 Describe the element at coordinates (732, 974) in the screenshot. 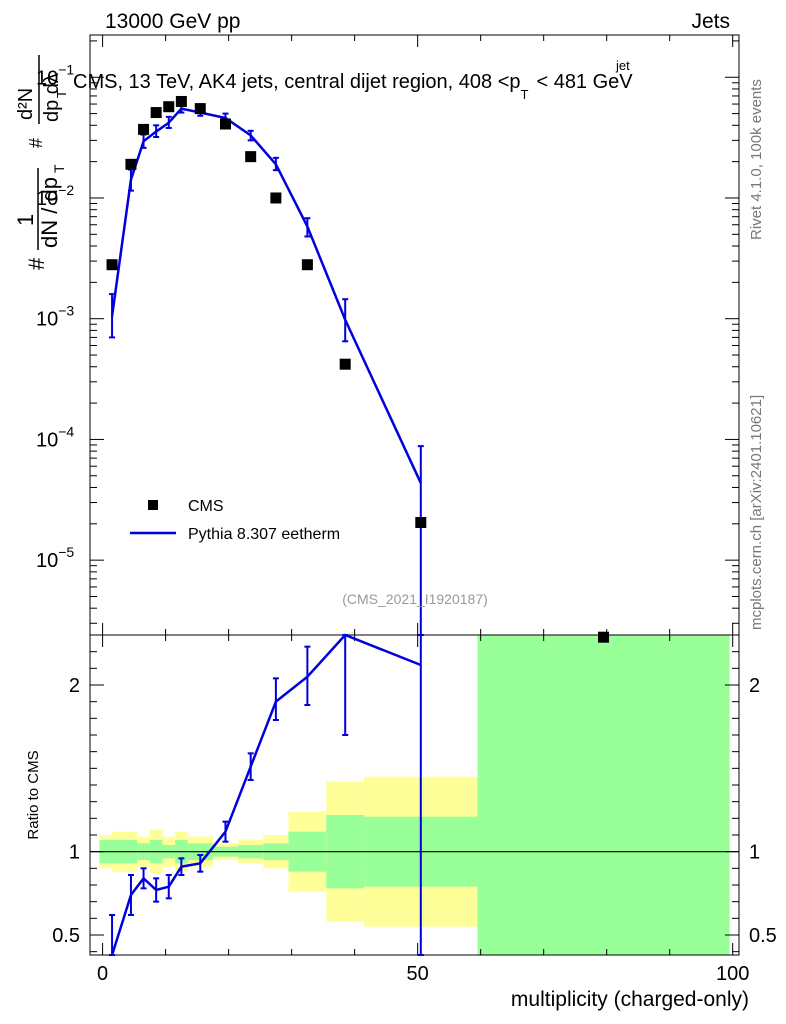

I see `x-tick-label: 100` at that location.